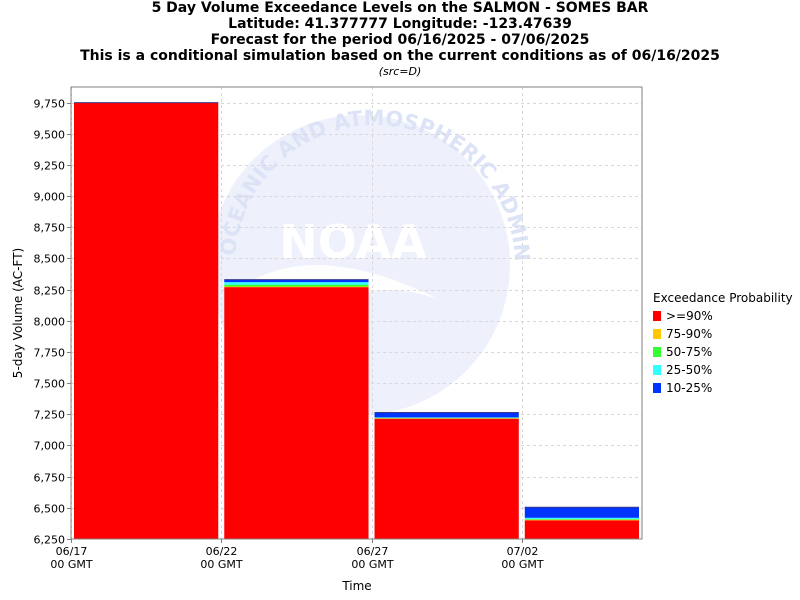 The height and width of the screenshot is (600, 800). I want to click on legend-item-50-75: 50-75%, so click(723, 352).